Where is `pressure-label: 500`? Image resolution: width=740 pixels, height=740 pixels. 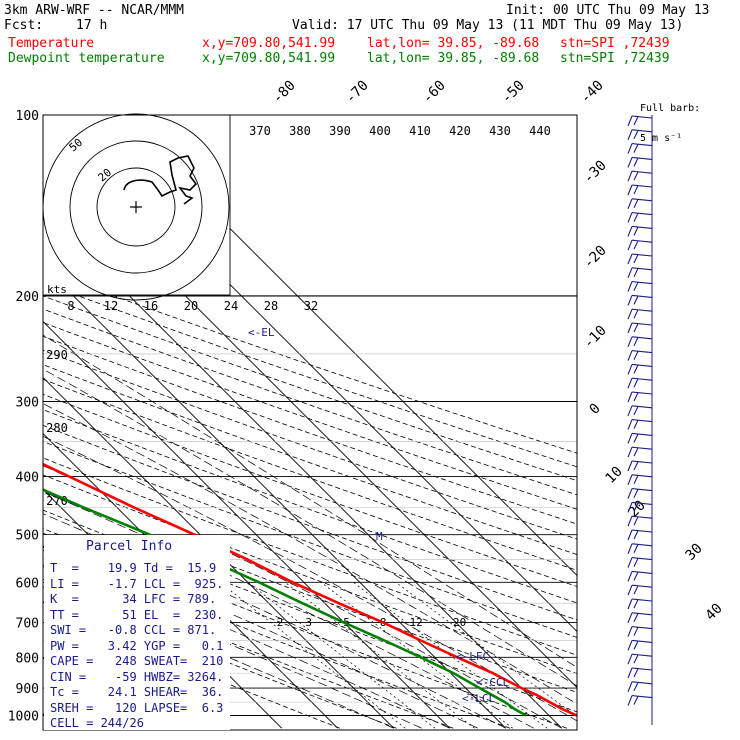
pressure-label: 500 is located at coordinates (27, 536).